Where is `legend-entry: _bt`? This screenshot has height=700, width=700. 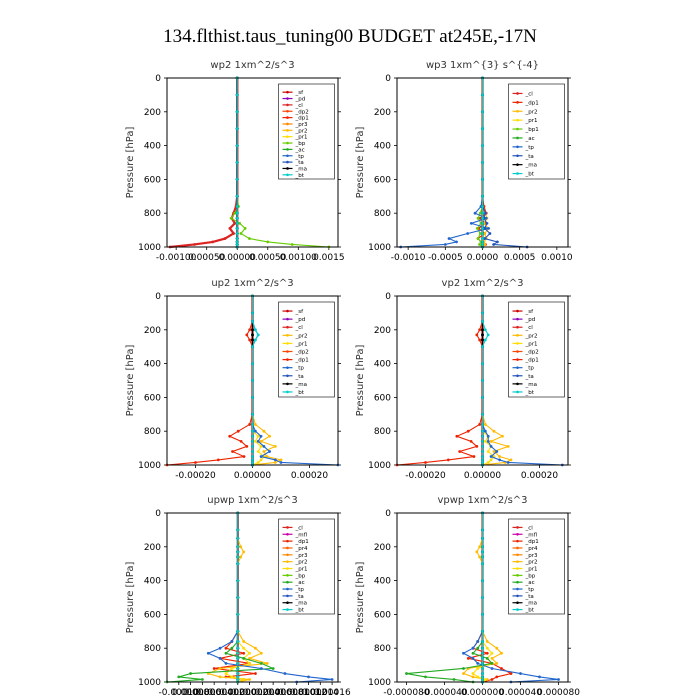 legend-entry: _bt is located at coordinates (530, 611).